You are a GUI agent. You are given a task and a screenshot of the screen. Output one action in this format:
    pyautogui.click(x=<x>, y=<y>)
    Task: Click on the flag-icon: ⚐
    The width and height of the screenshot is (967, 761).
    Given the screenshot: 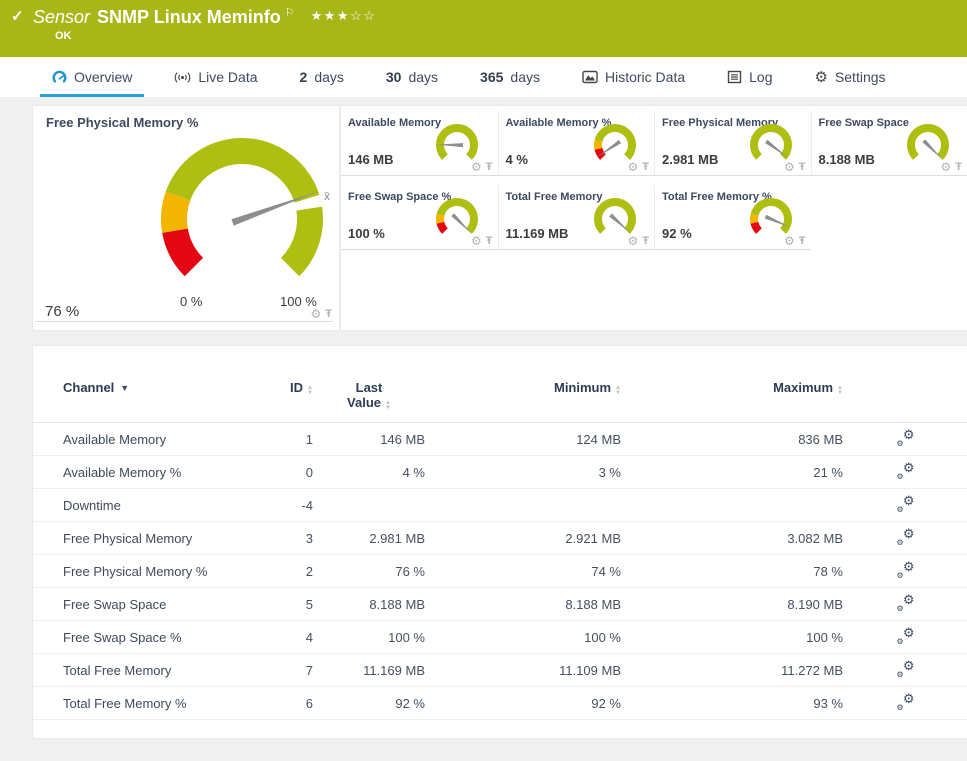 What is the action you would take?
    pyautogui.click(x=289, y=13)
    